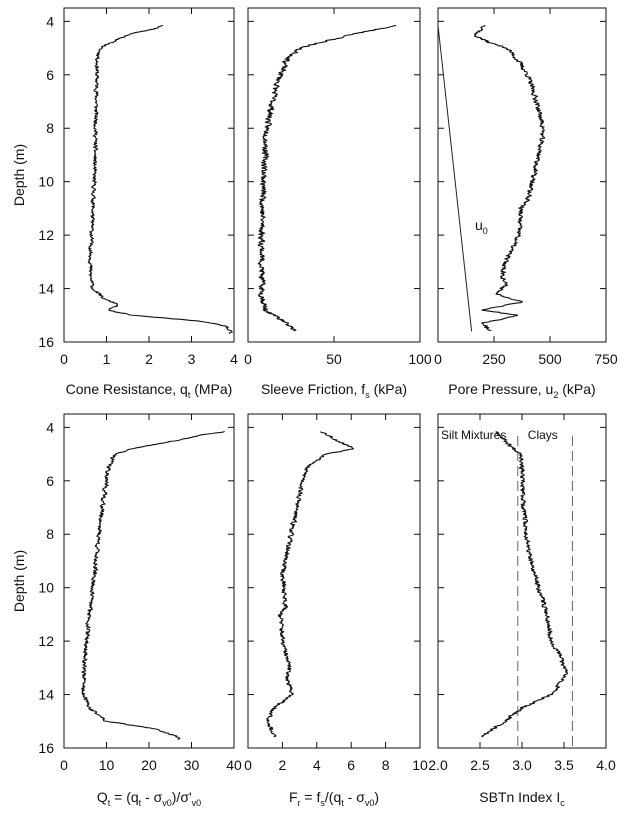 This screenshot has height=820, width=635. What do you see at coordinates (149, 765) in the screenshot?
I see `x-tick-label: 20` at bounding box center [149, 765].